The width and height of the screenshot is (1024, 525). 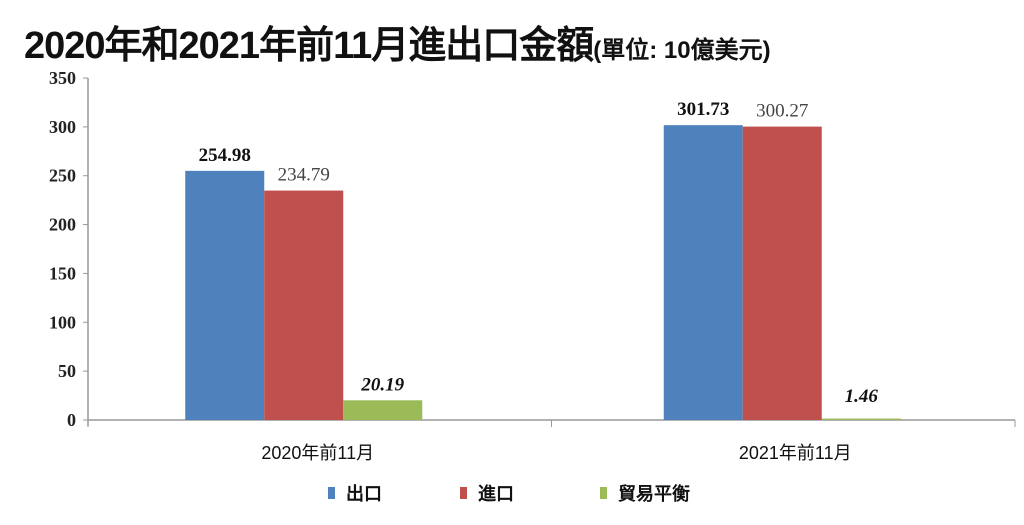 I want to click on legend-label: 出口, so click(x=364, y=493).